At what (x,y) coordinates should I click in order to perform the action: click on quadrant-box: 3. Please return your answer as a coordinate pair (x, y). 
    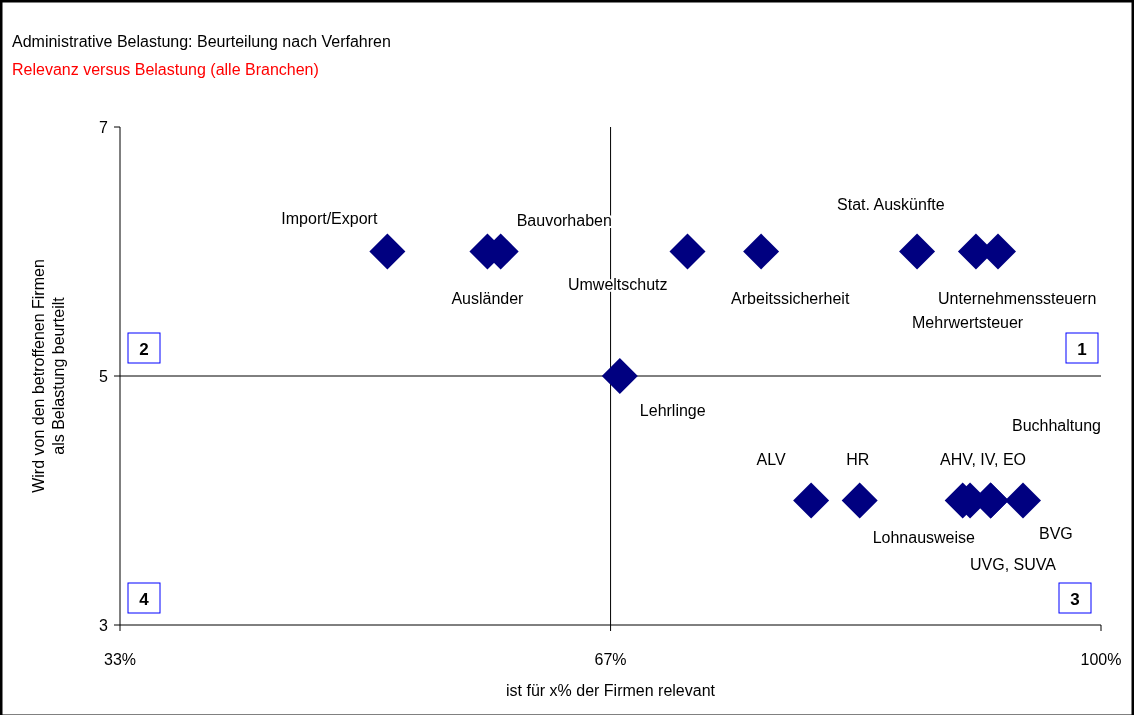
    Looking at the image, I should click on (1075, 598).